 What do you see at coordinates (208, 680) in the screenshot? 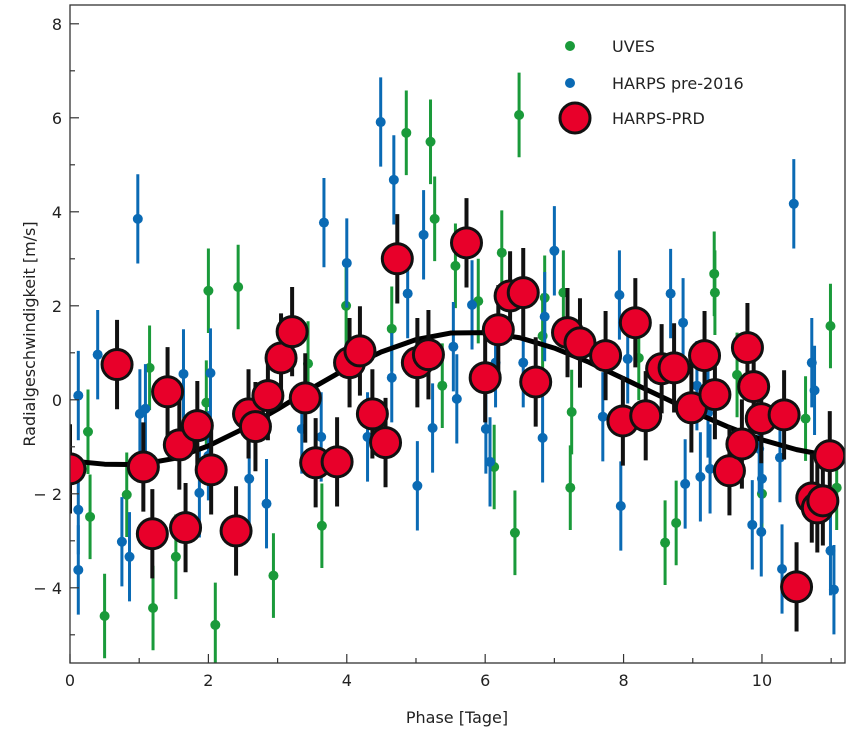
I see `x-tick-label: 2` at bounding box center [208, 680].